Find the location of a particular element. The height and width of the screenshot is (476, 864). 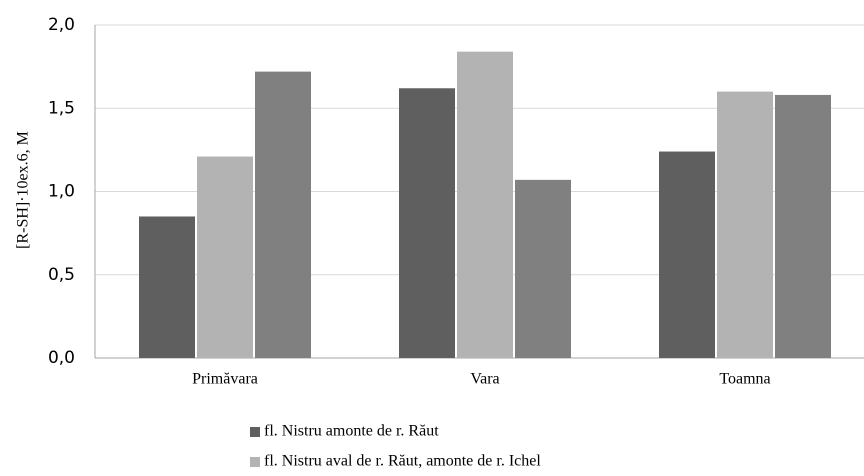

legend-label: fl. Nistru amonte de r. Răut is located at coordinates (351, 431).